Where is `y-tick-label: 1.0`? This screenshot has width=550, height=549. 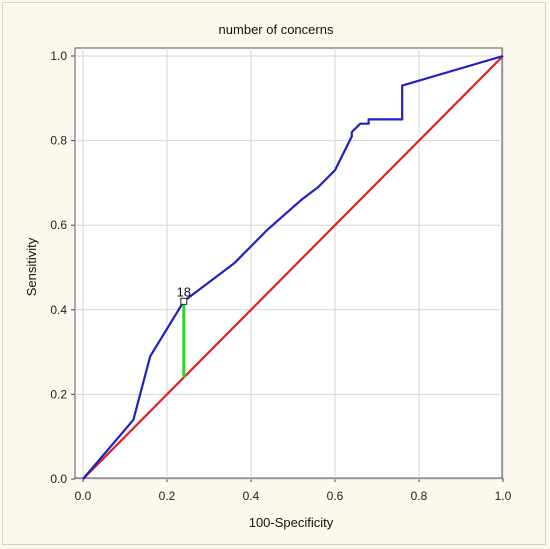 y-tick-label: 1.0 is located at coordinates (58, 56).